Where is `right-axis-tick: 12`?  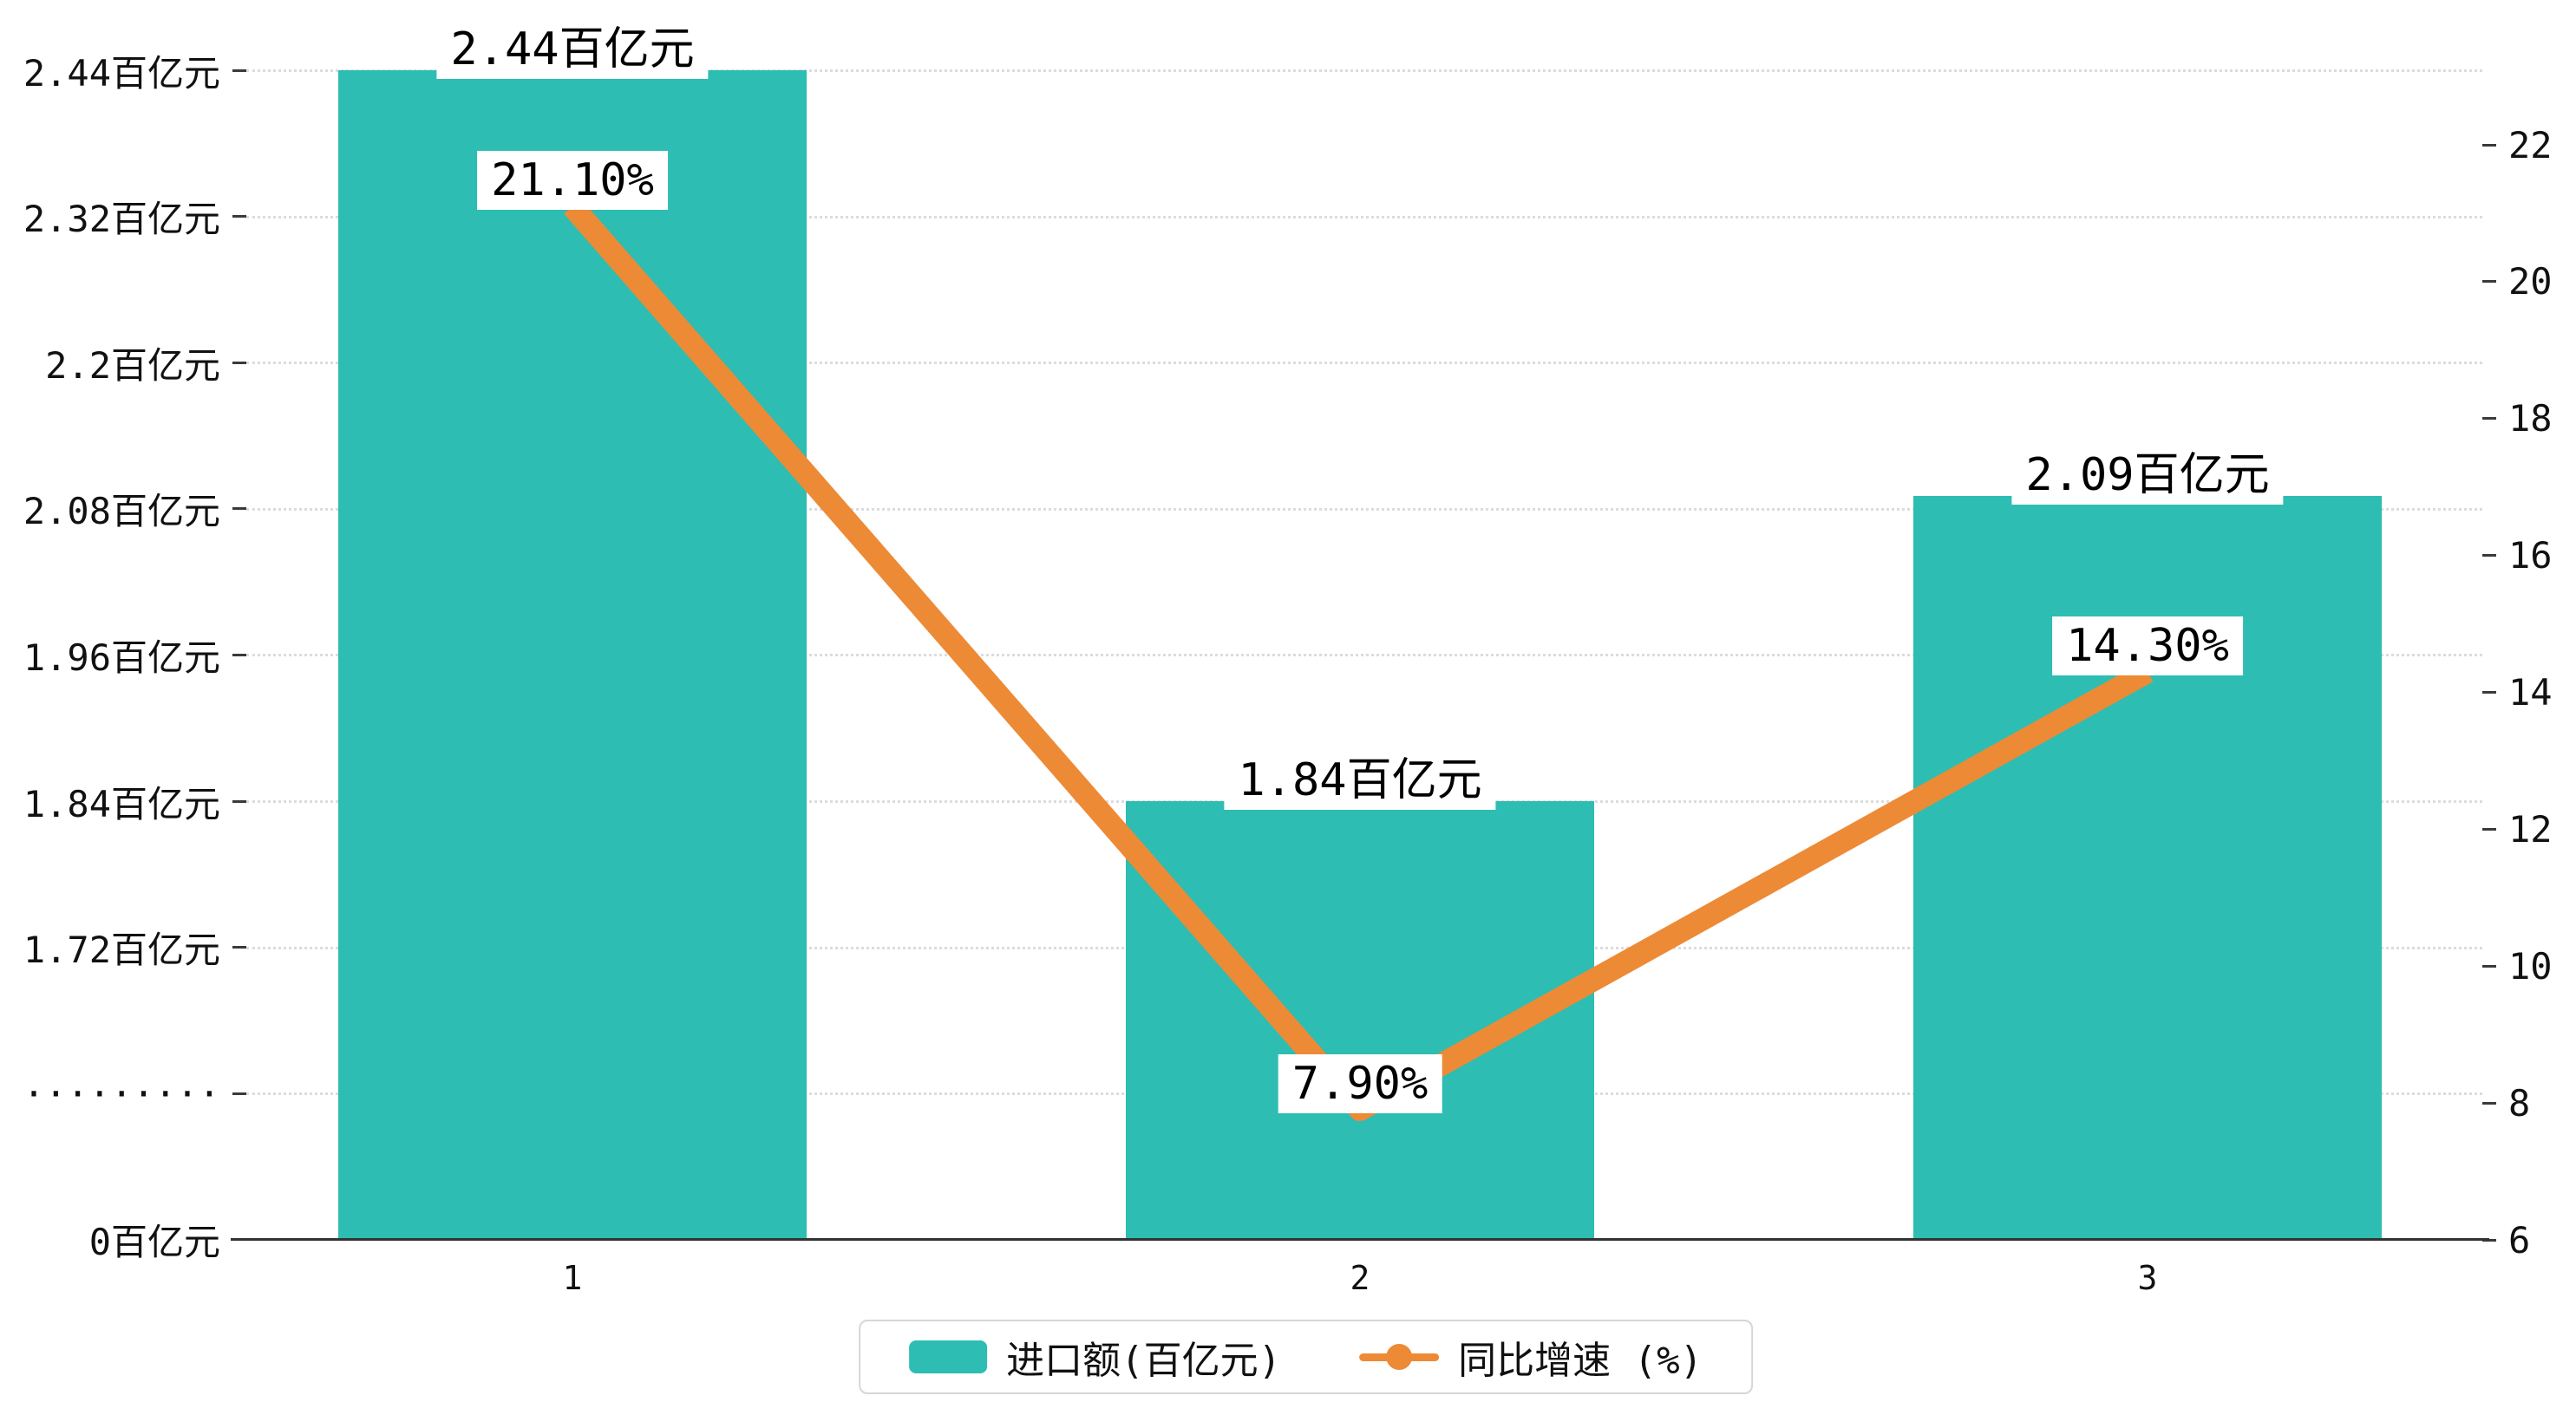
right-axis-tick: 12 is located at coordinates (2517, 829).